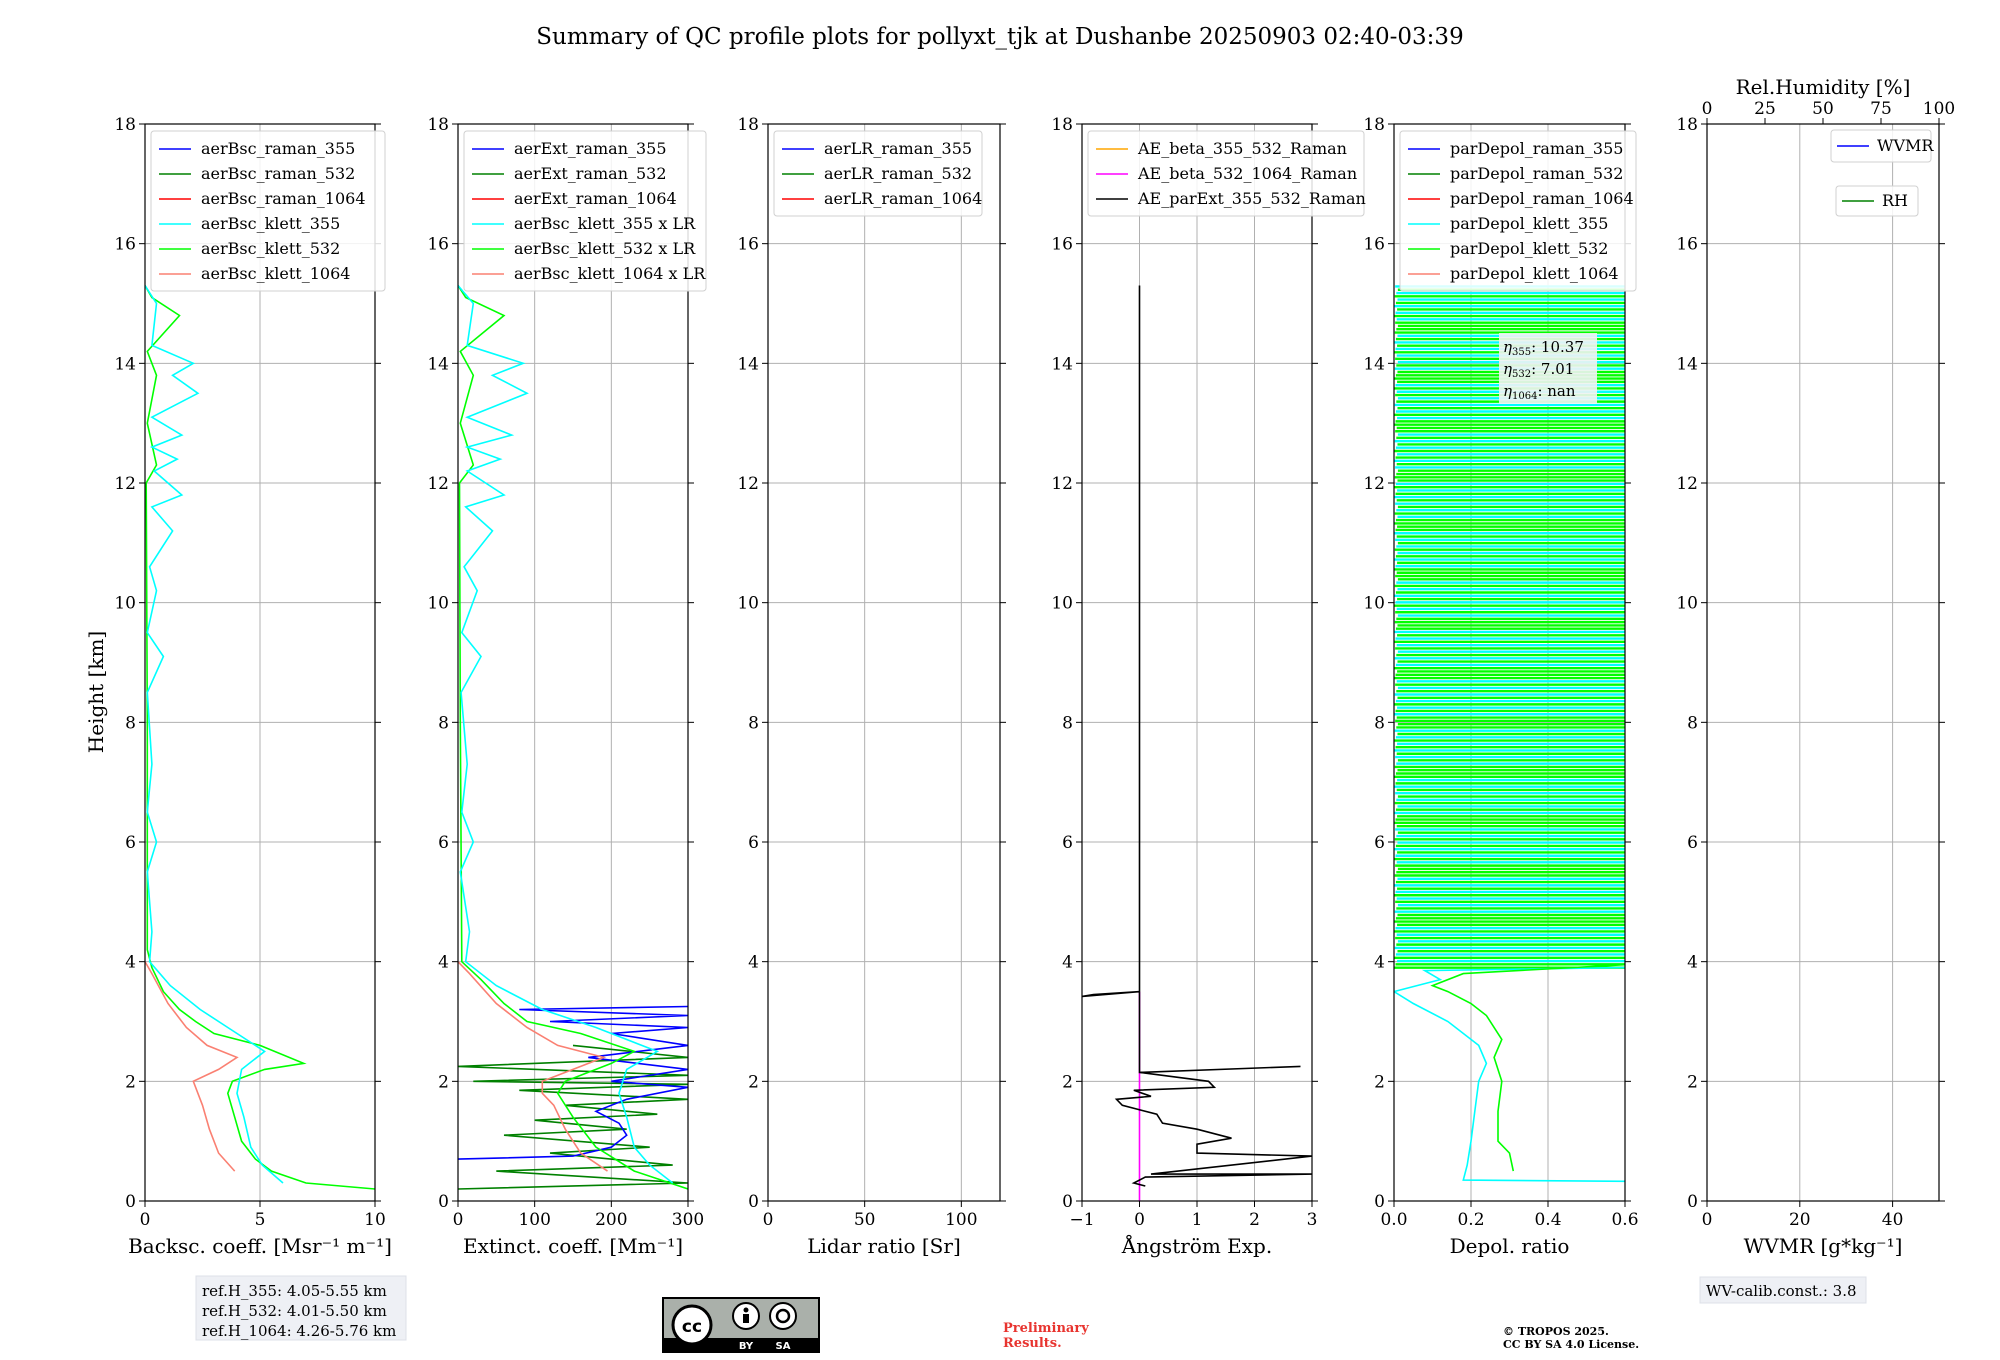  Describe the element at coordinates (1197, 1220) in the screenshot. I see `x-tick-label: 1` at that location.